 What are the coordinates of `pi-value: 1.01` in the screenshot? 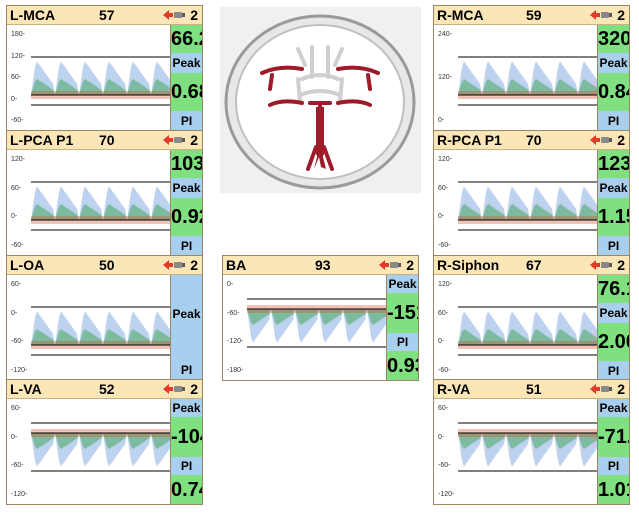 It's located at (613, 489).